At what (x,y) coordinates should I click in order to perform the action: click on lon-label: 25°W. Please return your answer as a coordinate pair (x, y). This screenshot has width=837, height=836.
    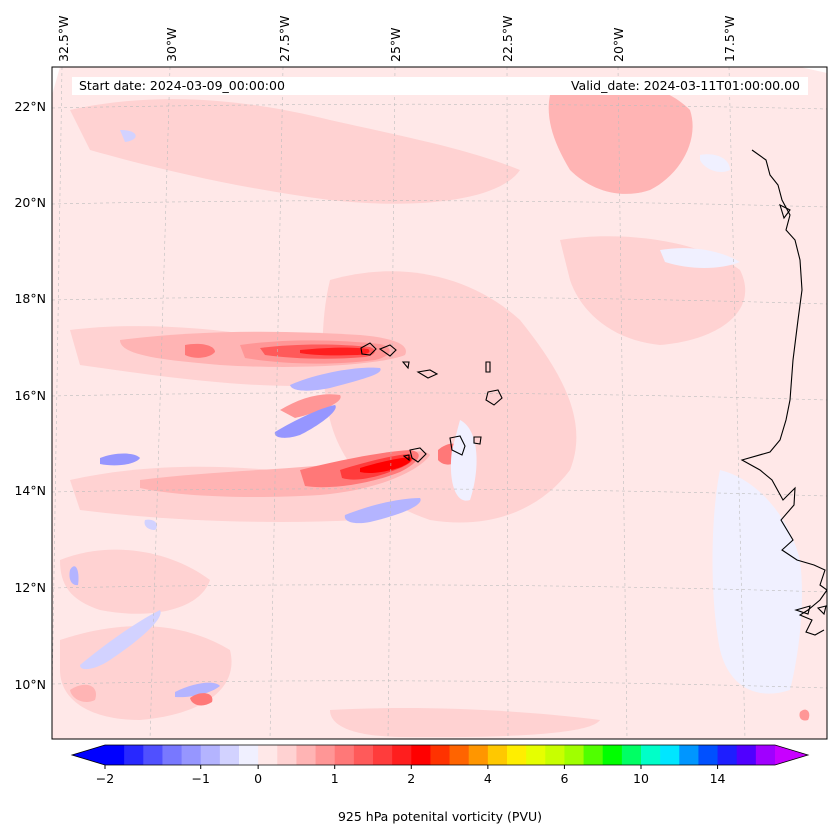
    Looking at the image, I should click on (395, 44).